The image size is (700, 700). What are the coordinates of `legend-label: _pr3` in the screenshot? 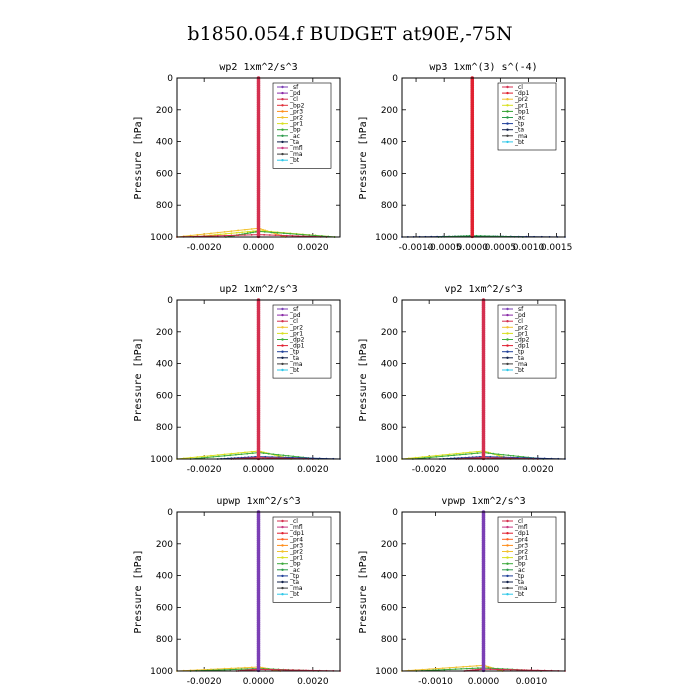 It's located at (521, 545).